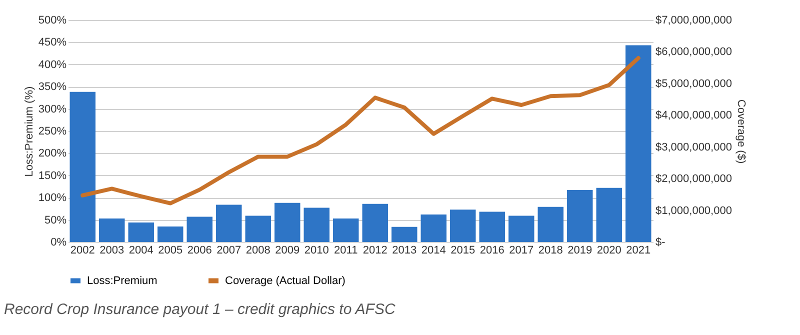 The image size is (800, 335). I want to click on legend-label: Loss:Premium, so click(122, 280).